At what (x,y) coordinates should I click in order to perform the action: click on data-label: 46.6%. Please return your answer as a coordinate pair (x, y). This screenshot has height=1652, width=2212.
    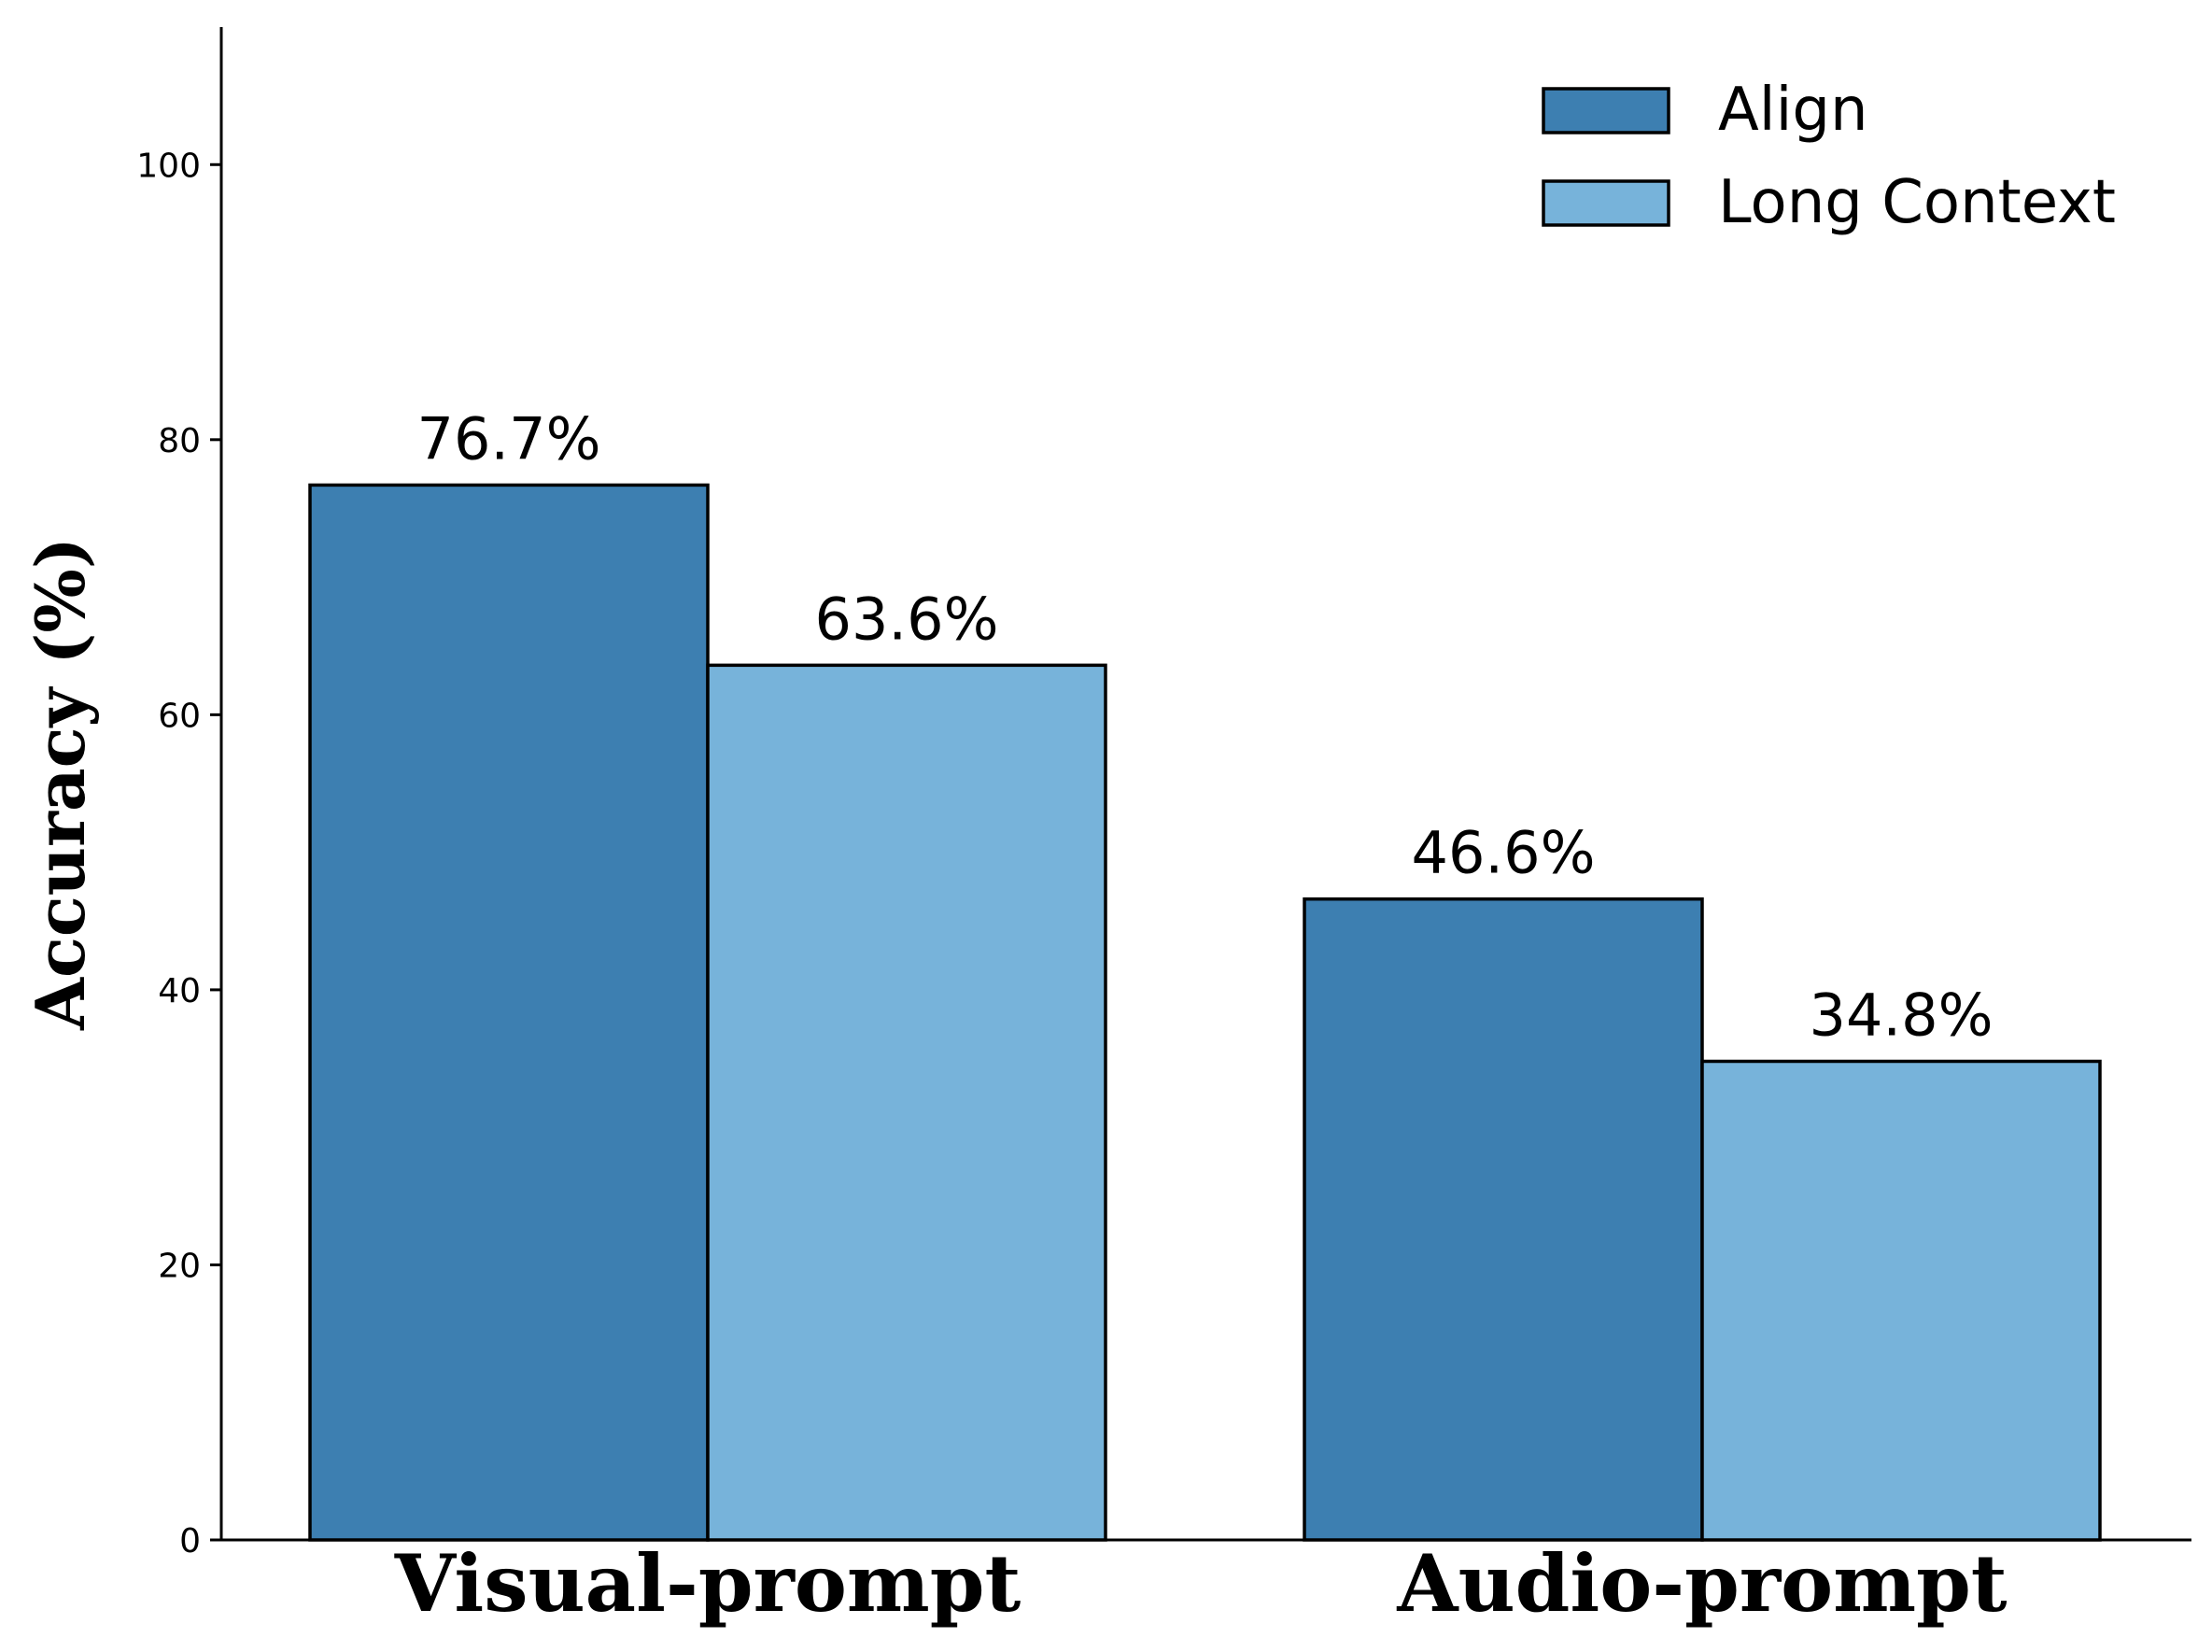
    Looking at the image, I should click on (1504, 853).